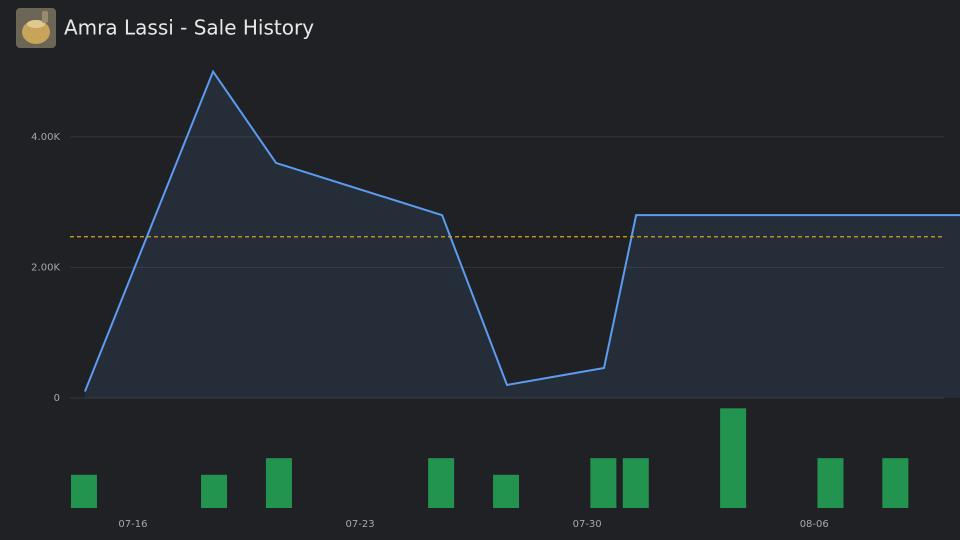 Image resolution: width=960 pixels, height=540 pixels. Describe the element at coordinates (57, 398) in the screenshot. I see `y-tick-label: 0` at that location.